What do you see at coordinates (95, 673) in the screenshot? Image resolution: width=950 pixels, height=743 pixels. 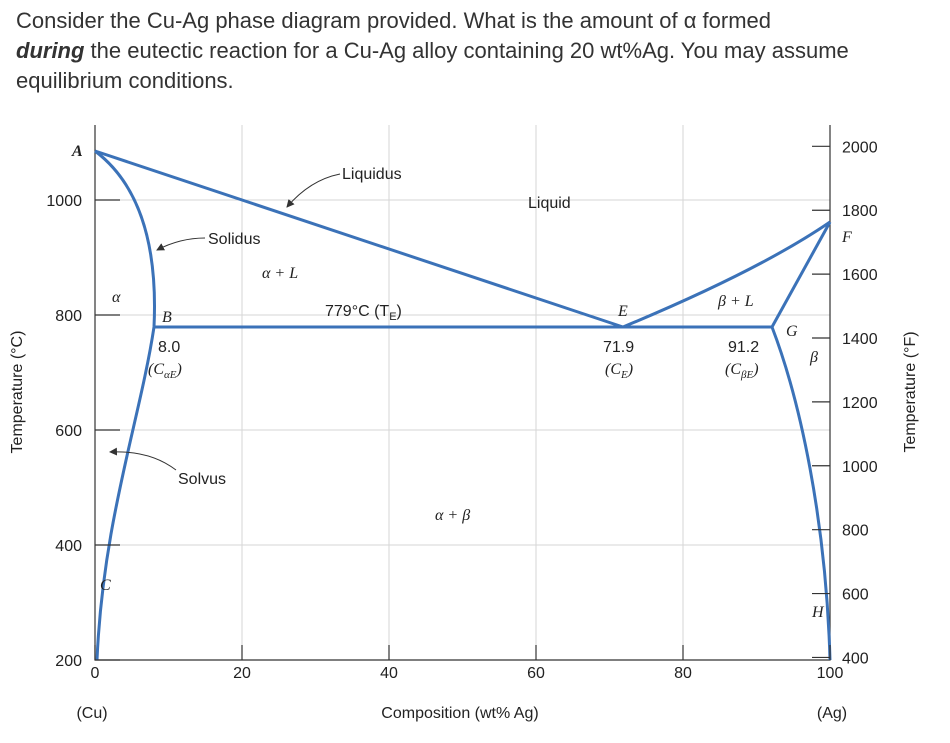 I see `x-tick-label: 0` at bounding box center [95, 673].